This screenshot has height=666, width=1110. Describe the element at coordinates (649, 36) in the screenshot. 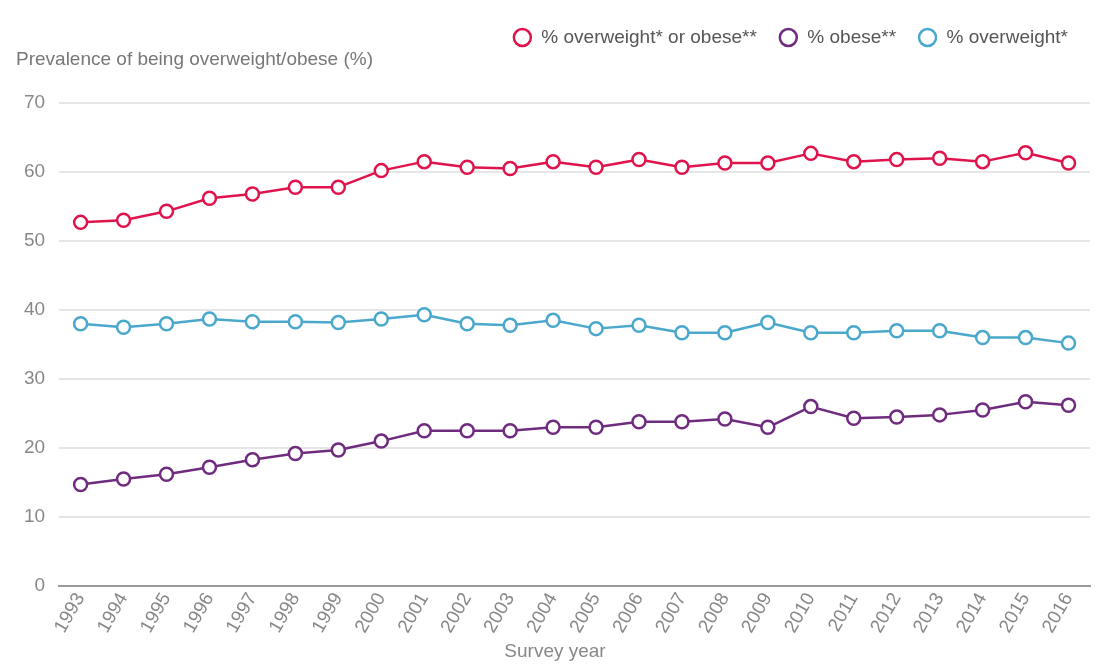

I see `legend-label: % overweight* or obese**` at that location.